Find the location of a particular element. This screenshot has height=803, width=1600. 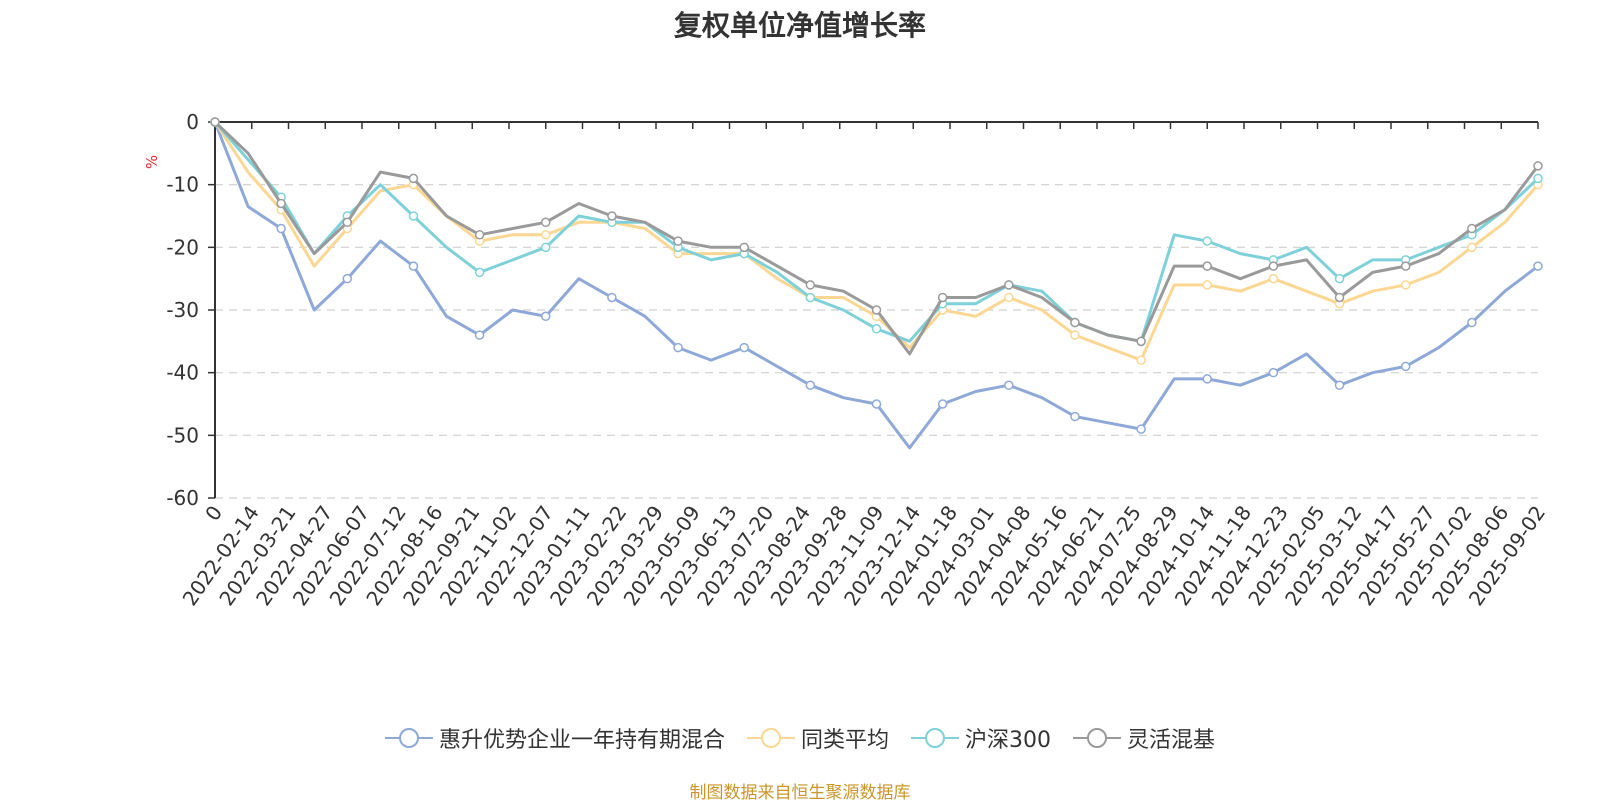

legend-item-flexible-mixed: 灵活混基 is located at coordinates (1144, 738).